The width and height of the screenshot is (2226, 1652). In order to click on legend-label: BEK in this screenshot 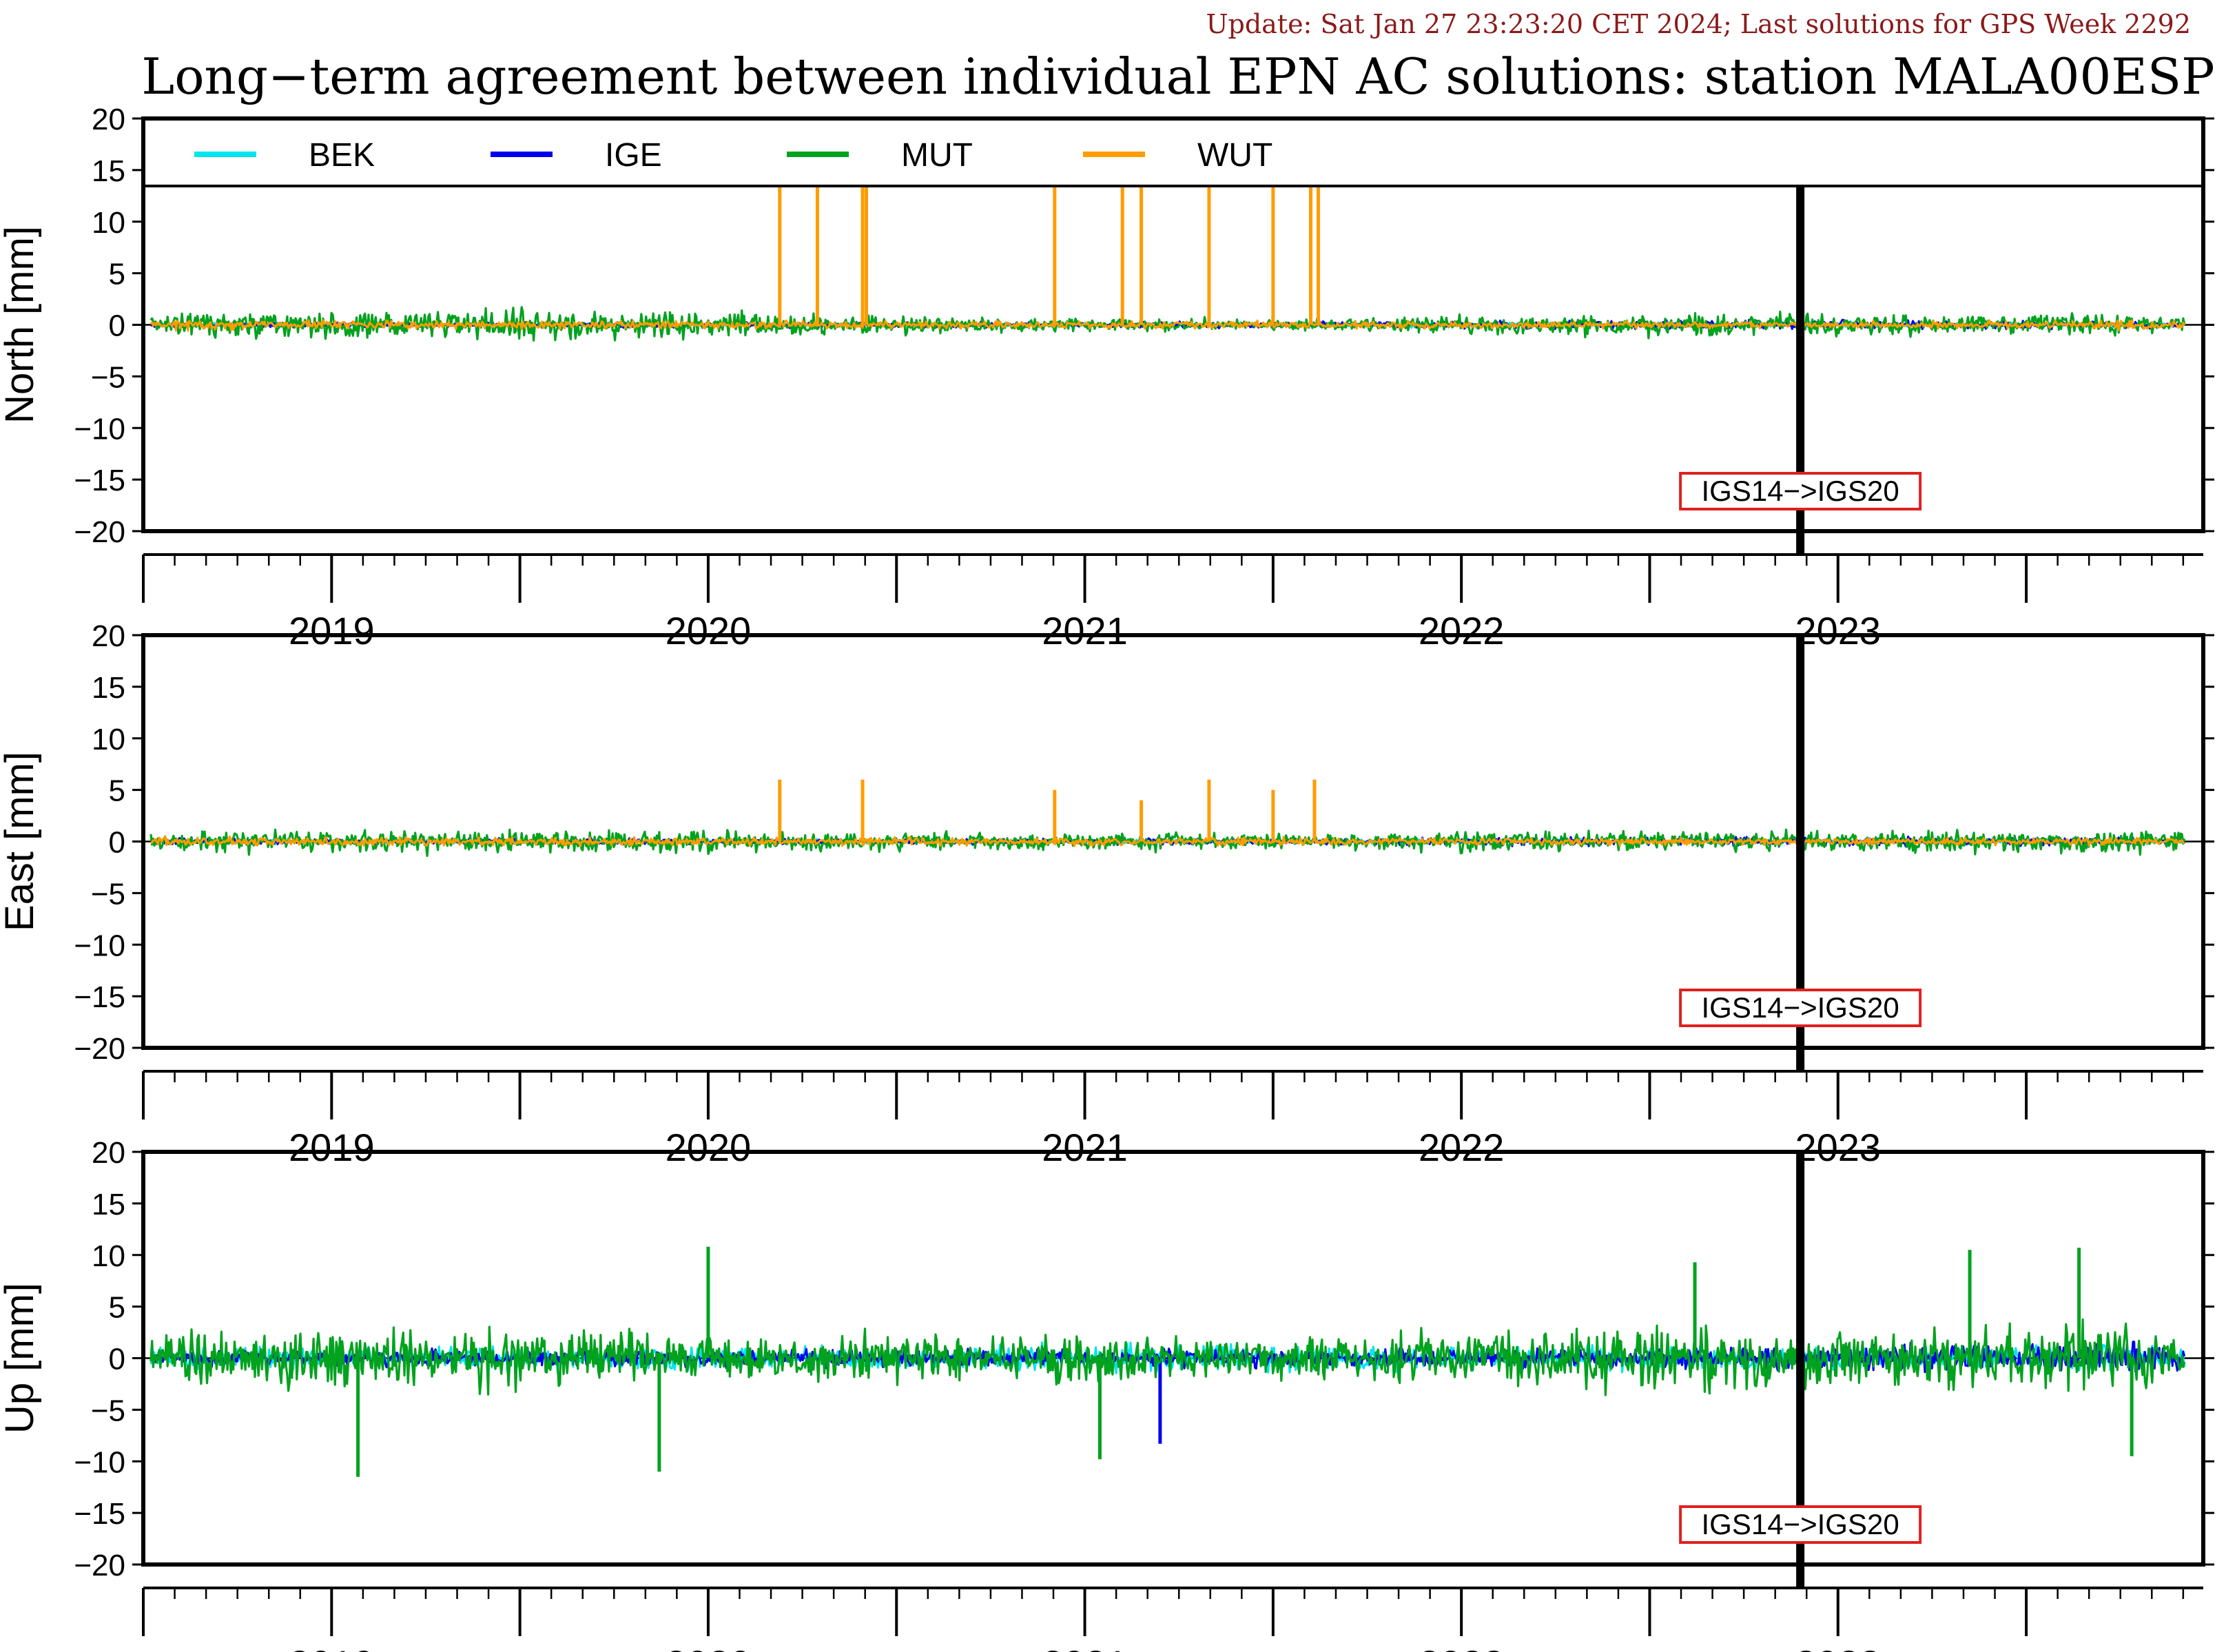, I will do `click(342, 155)`.